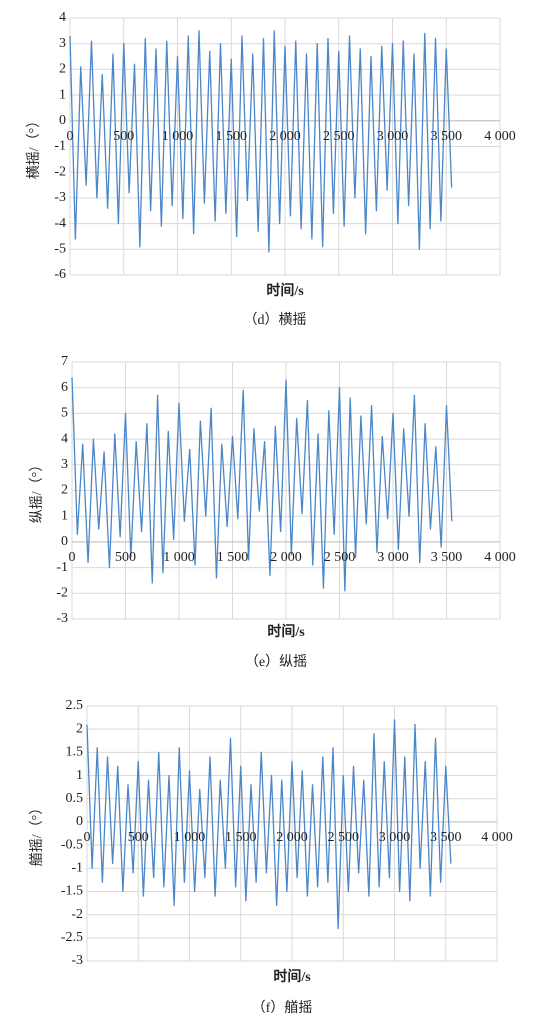  Describe the element at coordinates (72, 937) in the screenshot. I see `y-tick-label: -2.5` at that location.